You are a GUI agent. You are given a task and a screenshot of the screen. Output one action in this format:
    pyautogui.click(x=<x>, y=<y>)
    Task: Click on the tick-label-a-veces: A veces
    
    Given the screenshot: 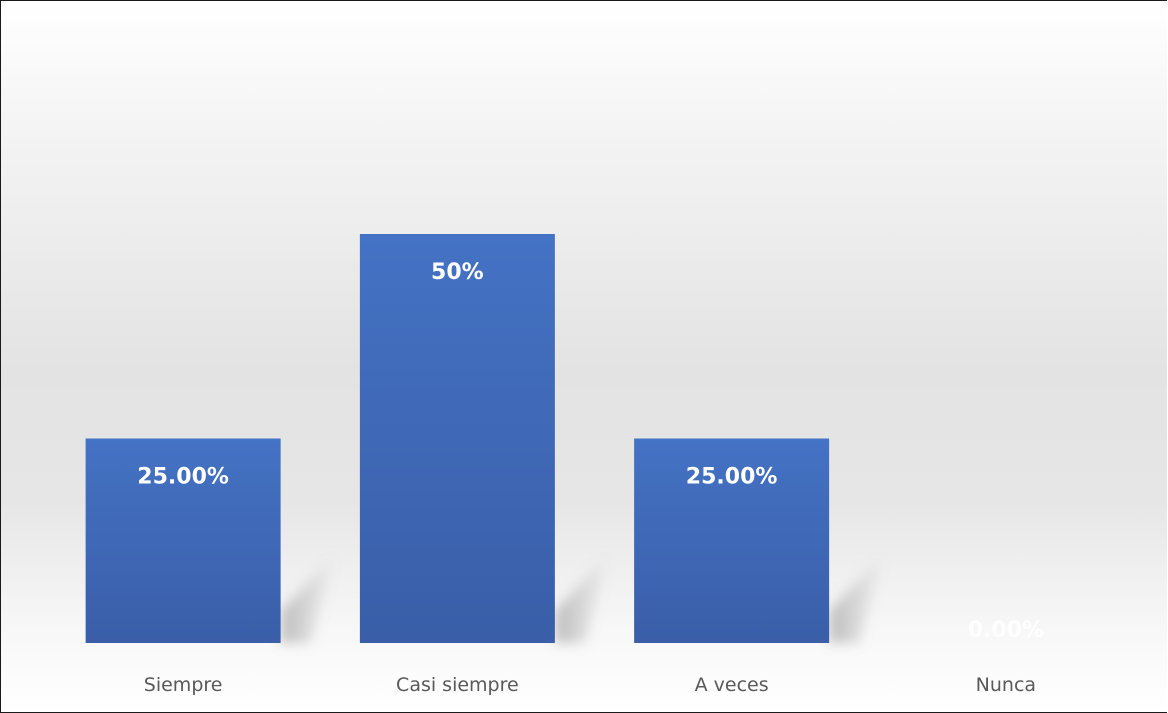 What is the action you would take?
    pyautogui.click(x=732, y=685)
    